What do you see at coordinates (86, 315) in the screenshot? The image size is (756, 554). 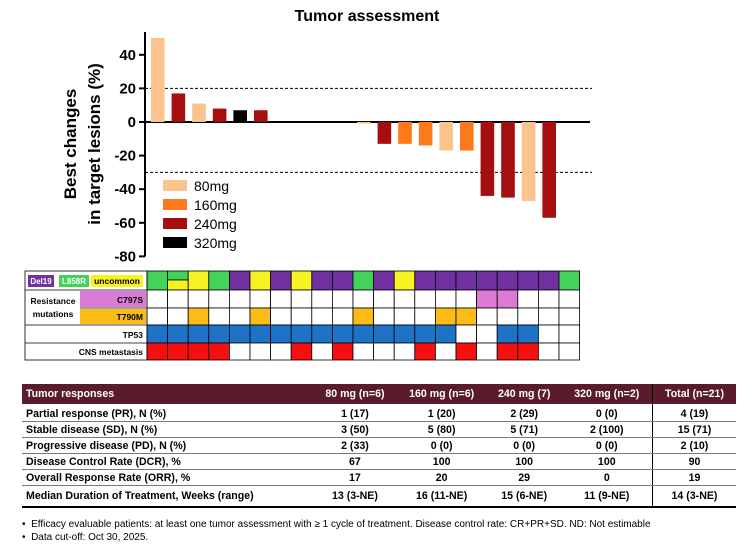 I see `grid-label-frame` at bounding box center [86, 315].